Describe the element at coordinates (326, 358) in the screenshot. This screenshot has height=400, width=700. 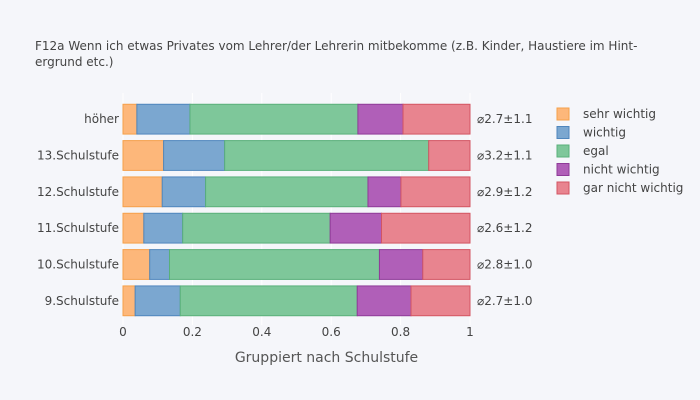
I see `x-axis-label: Gruppiert nach Schulstufe` at that location.